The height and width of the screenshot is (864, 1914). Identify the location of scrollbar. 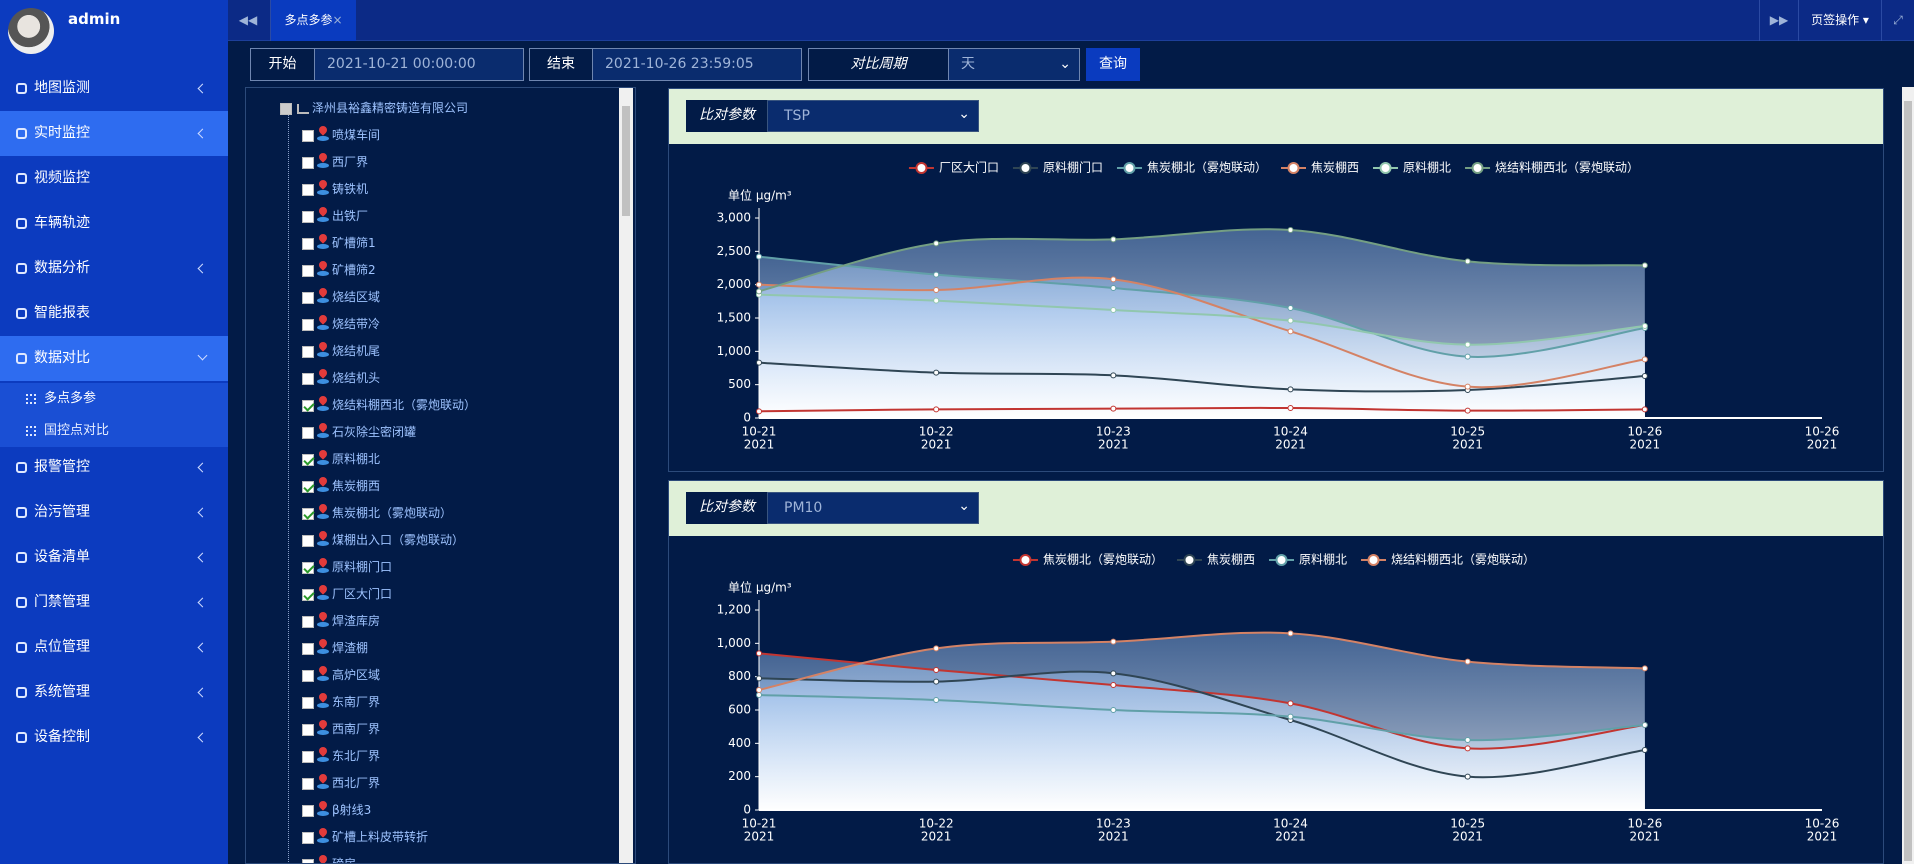
(626, 475).